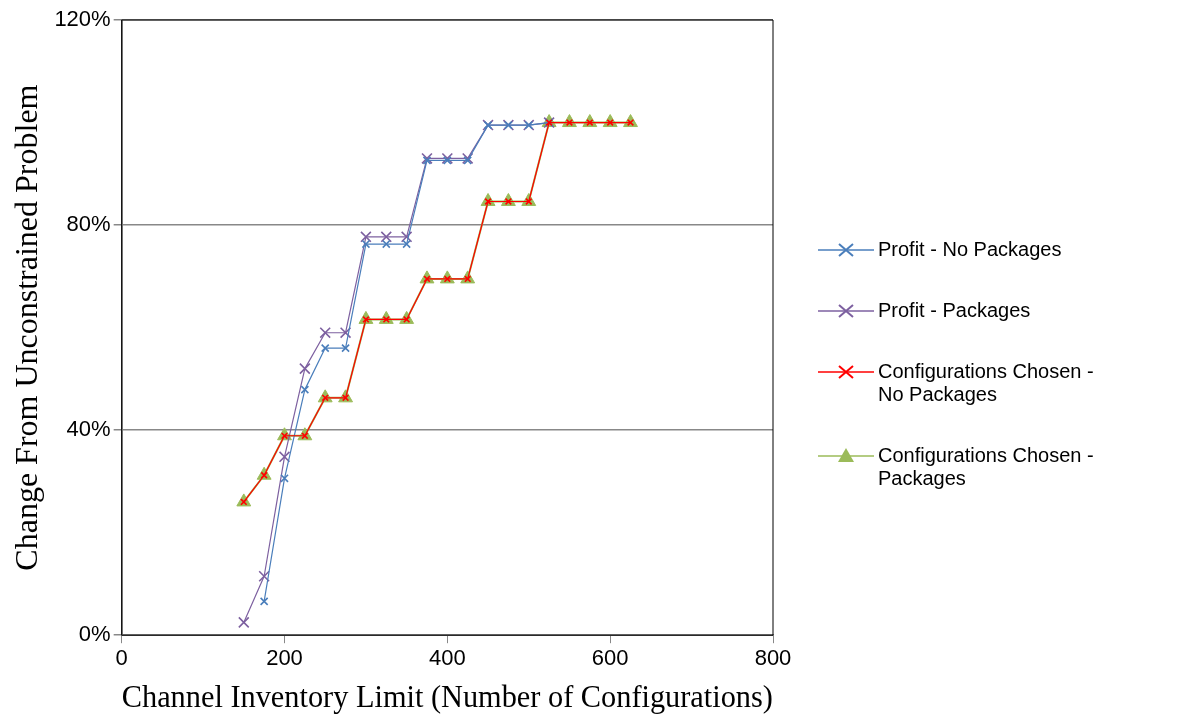 The image size is (1198, 727). What do you see at coordinates (82, 19) in the screenshot?
I see `y-tick-label: 120%` at bounding box center [82, 19].